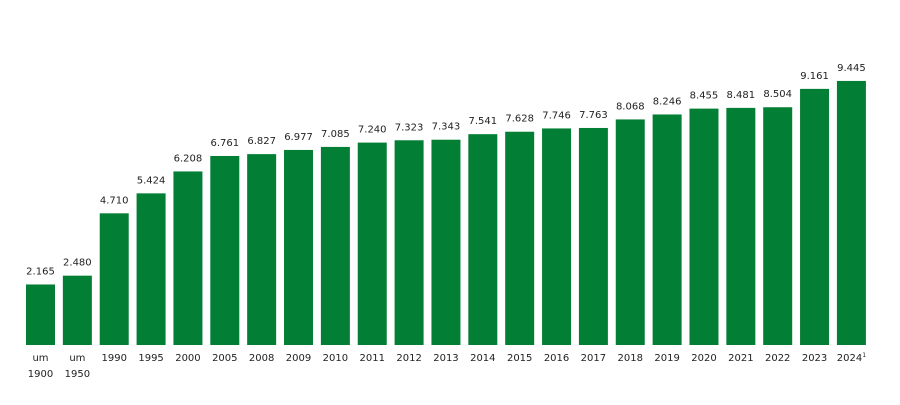 This screenshot has width=900, height=405. I want to click on value-label: 9.161, so click(814, 76).